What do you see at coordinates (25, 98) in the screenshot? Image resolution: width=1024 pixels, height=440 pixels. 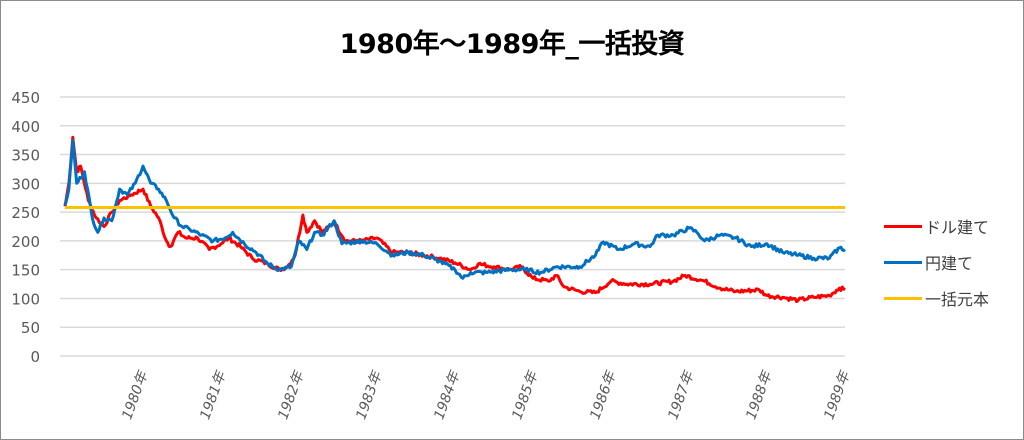 I see `y-tick-label: 450` at bounding box center [25, 98].